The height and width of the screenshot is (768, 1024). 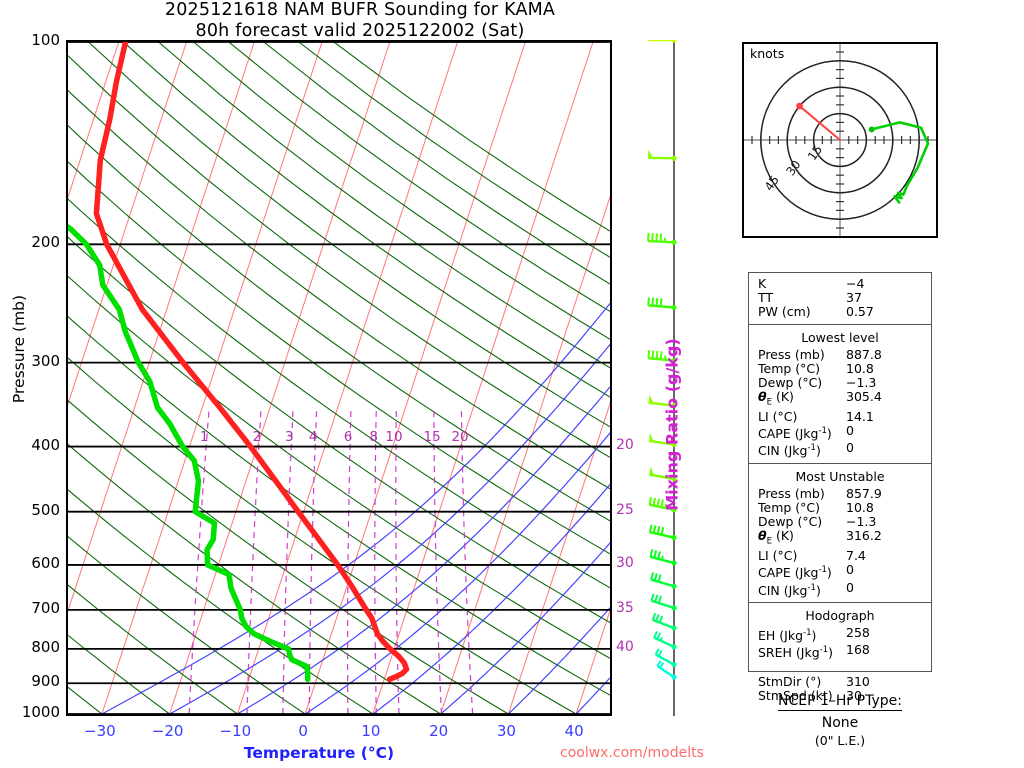 I want to click on mixing-ratio-line-label: 1, so click(x=204, y=436).